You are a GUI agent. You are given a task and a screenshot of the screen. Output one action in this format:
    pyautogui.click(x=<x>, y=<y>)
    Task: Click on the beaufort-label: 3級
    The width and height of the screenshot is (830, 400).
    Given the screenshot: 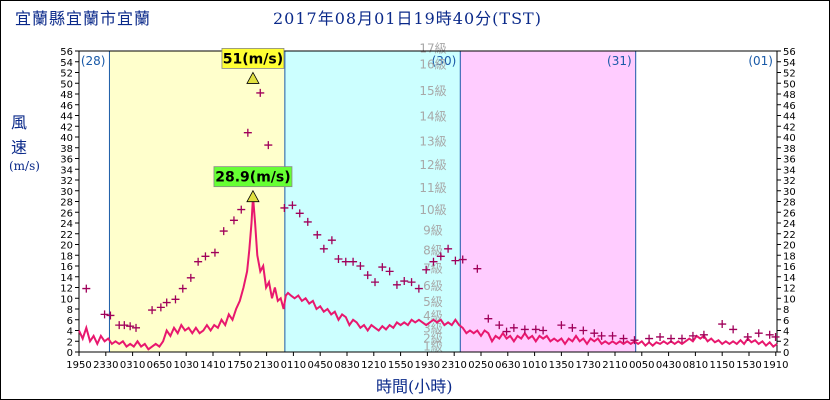 What is the action you would take?
    pyautogui.click(x=433, y=328)
    